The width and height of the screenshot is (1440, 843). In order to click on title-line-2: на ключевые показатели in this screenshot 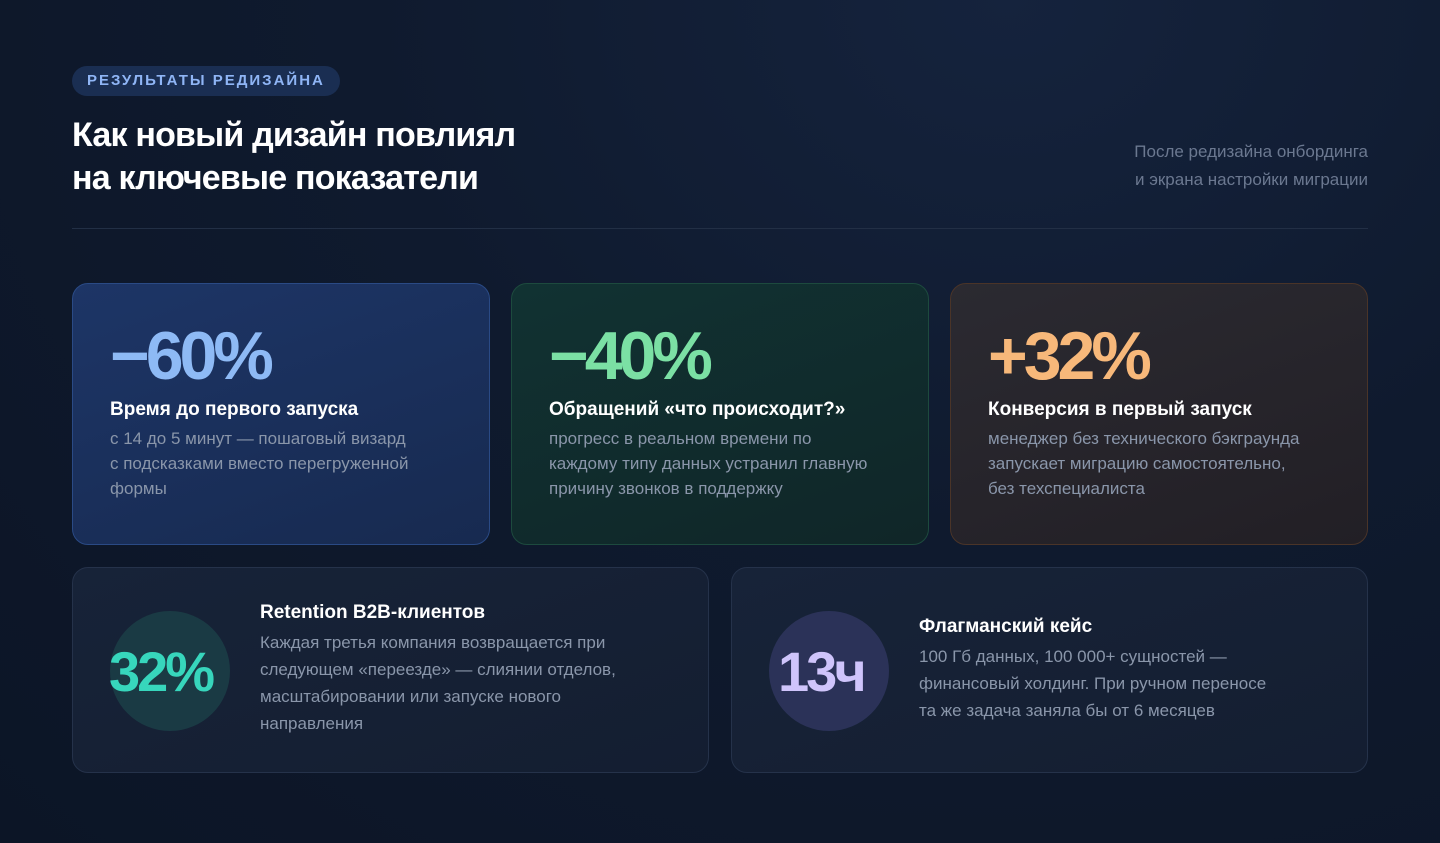, I will do `click(275, 178)`.